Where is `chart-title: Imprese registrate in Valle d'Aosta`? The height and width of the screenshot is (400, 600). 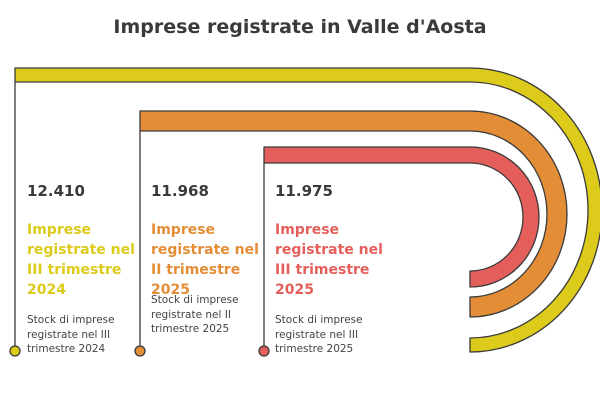
chart-title: Imprese registrate in Valle d'Aosta is located at coordinates (300, 27).